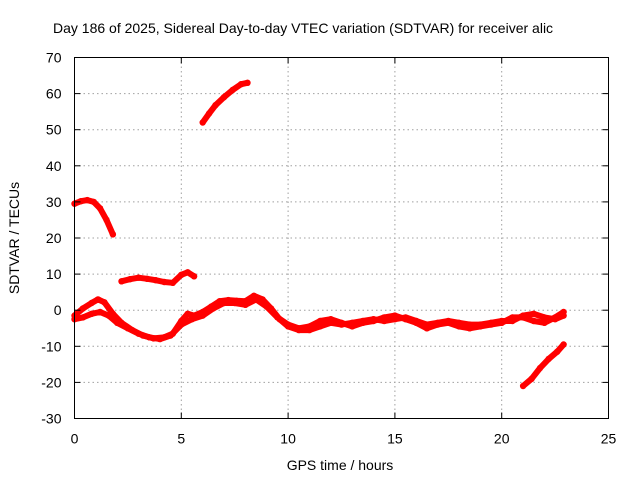  Describe the element at coordinates (502, 439) in the screenshot. I see `x-tick-label: 20` at that location.